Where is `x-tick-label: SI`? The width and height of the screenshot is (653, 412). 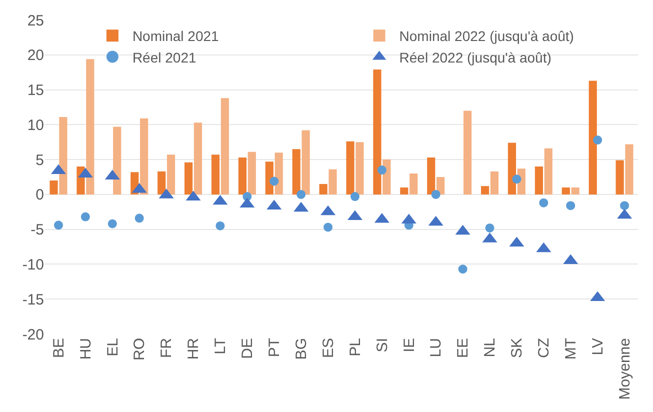
x-tick-label: SI is located at coordinates (382, 345).